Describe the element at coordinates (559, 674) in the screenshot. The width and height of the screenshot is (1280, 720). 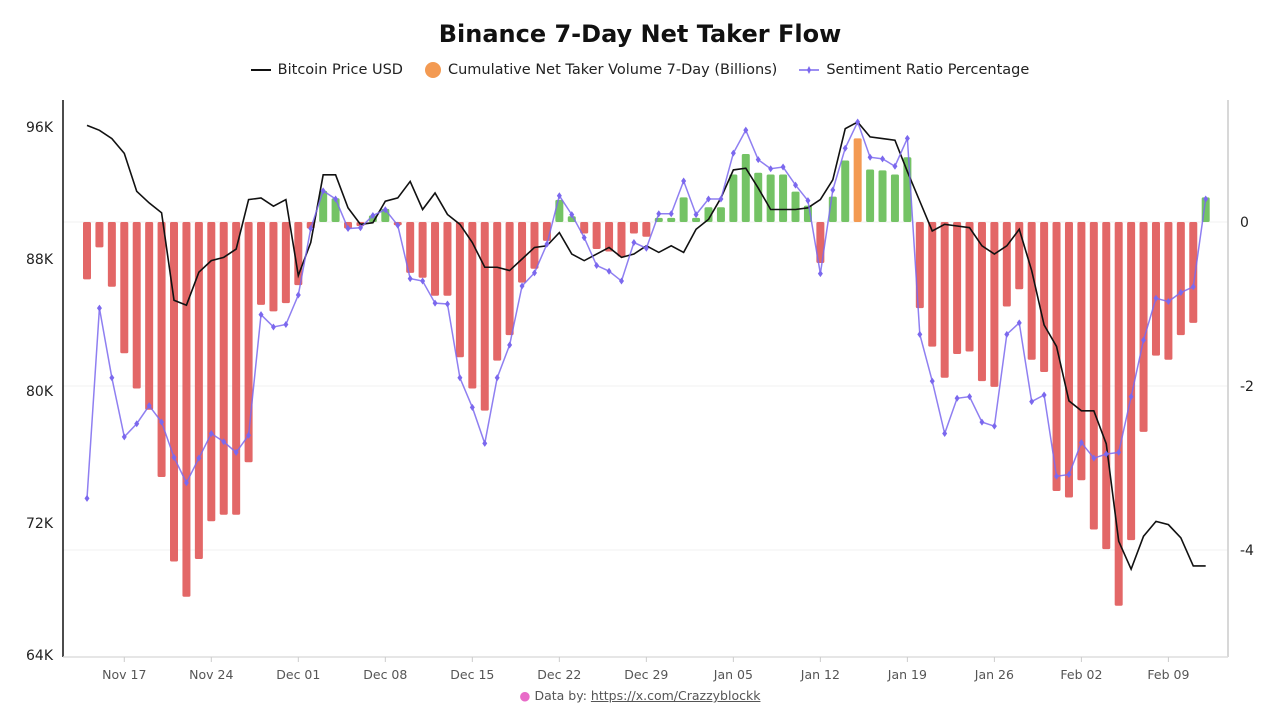
I see `x-tick-label: Dec 22` at that location.